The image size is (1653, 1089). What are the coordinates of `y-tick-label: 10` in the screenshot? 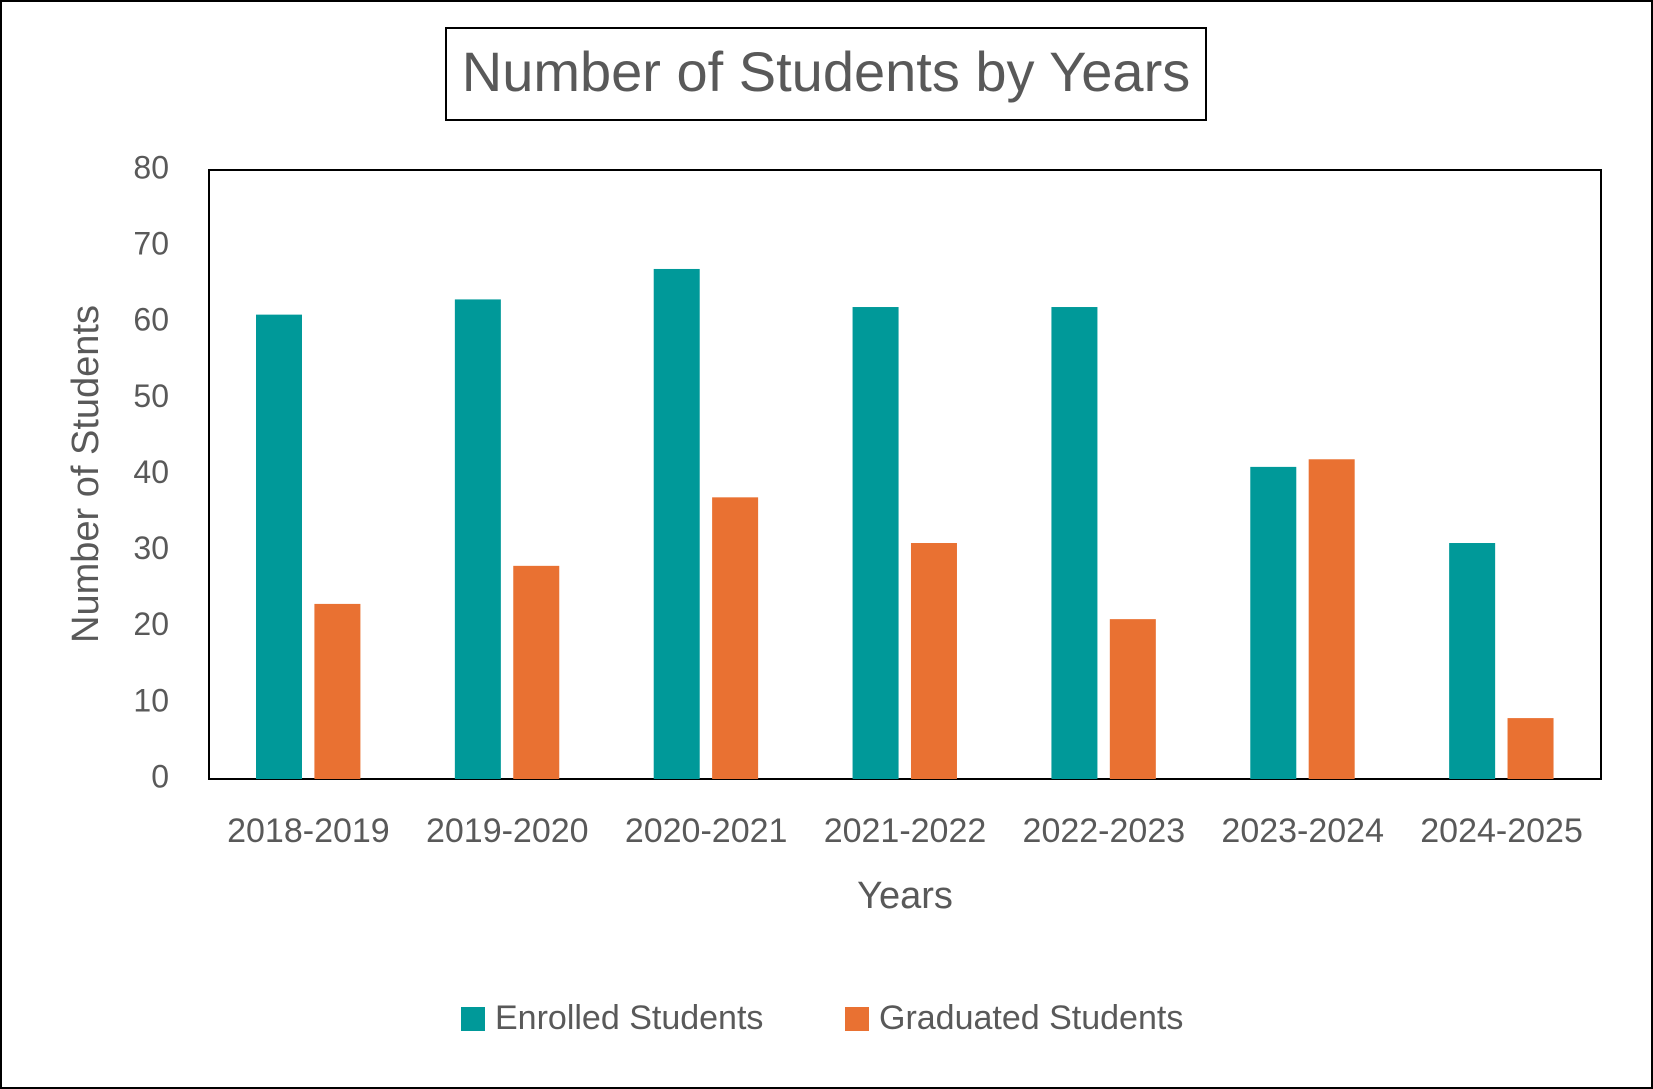 It's located at (151, 700).